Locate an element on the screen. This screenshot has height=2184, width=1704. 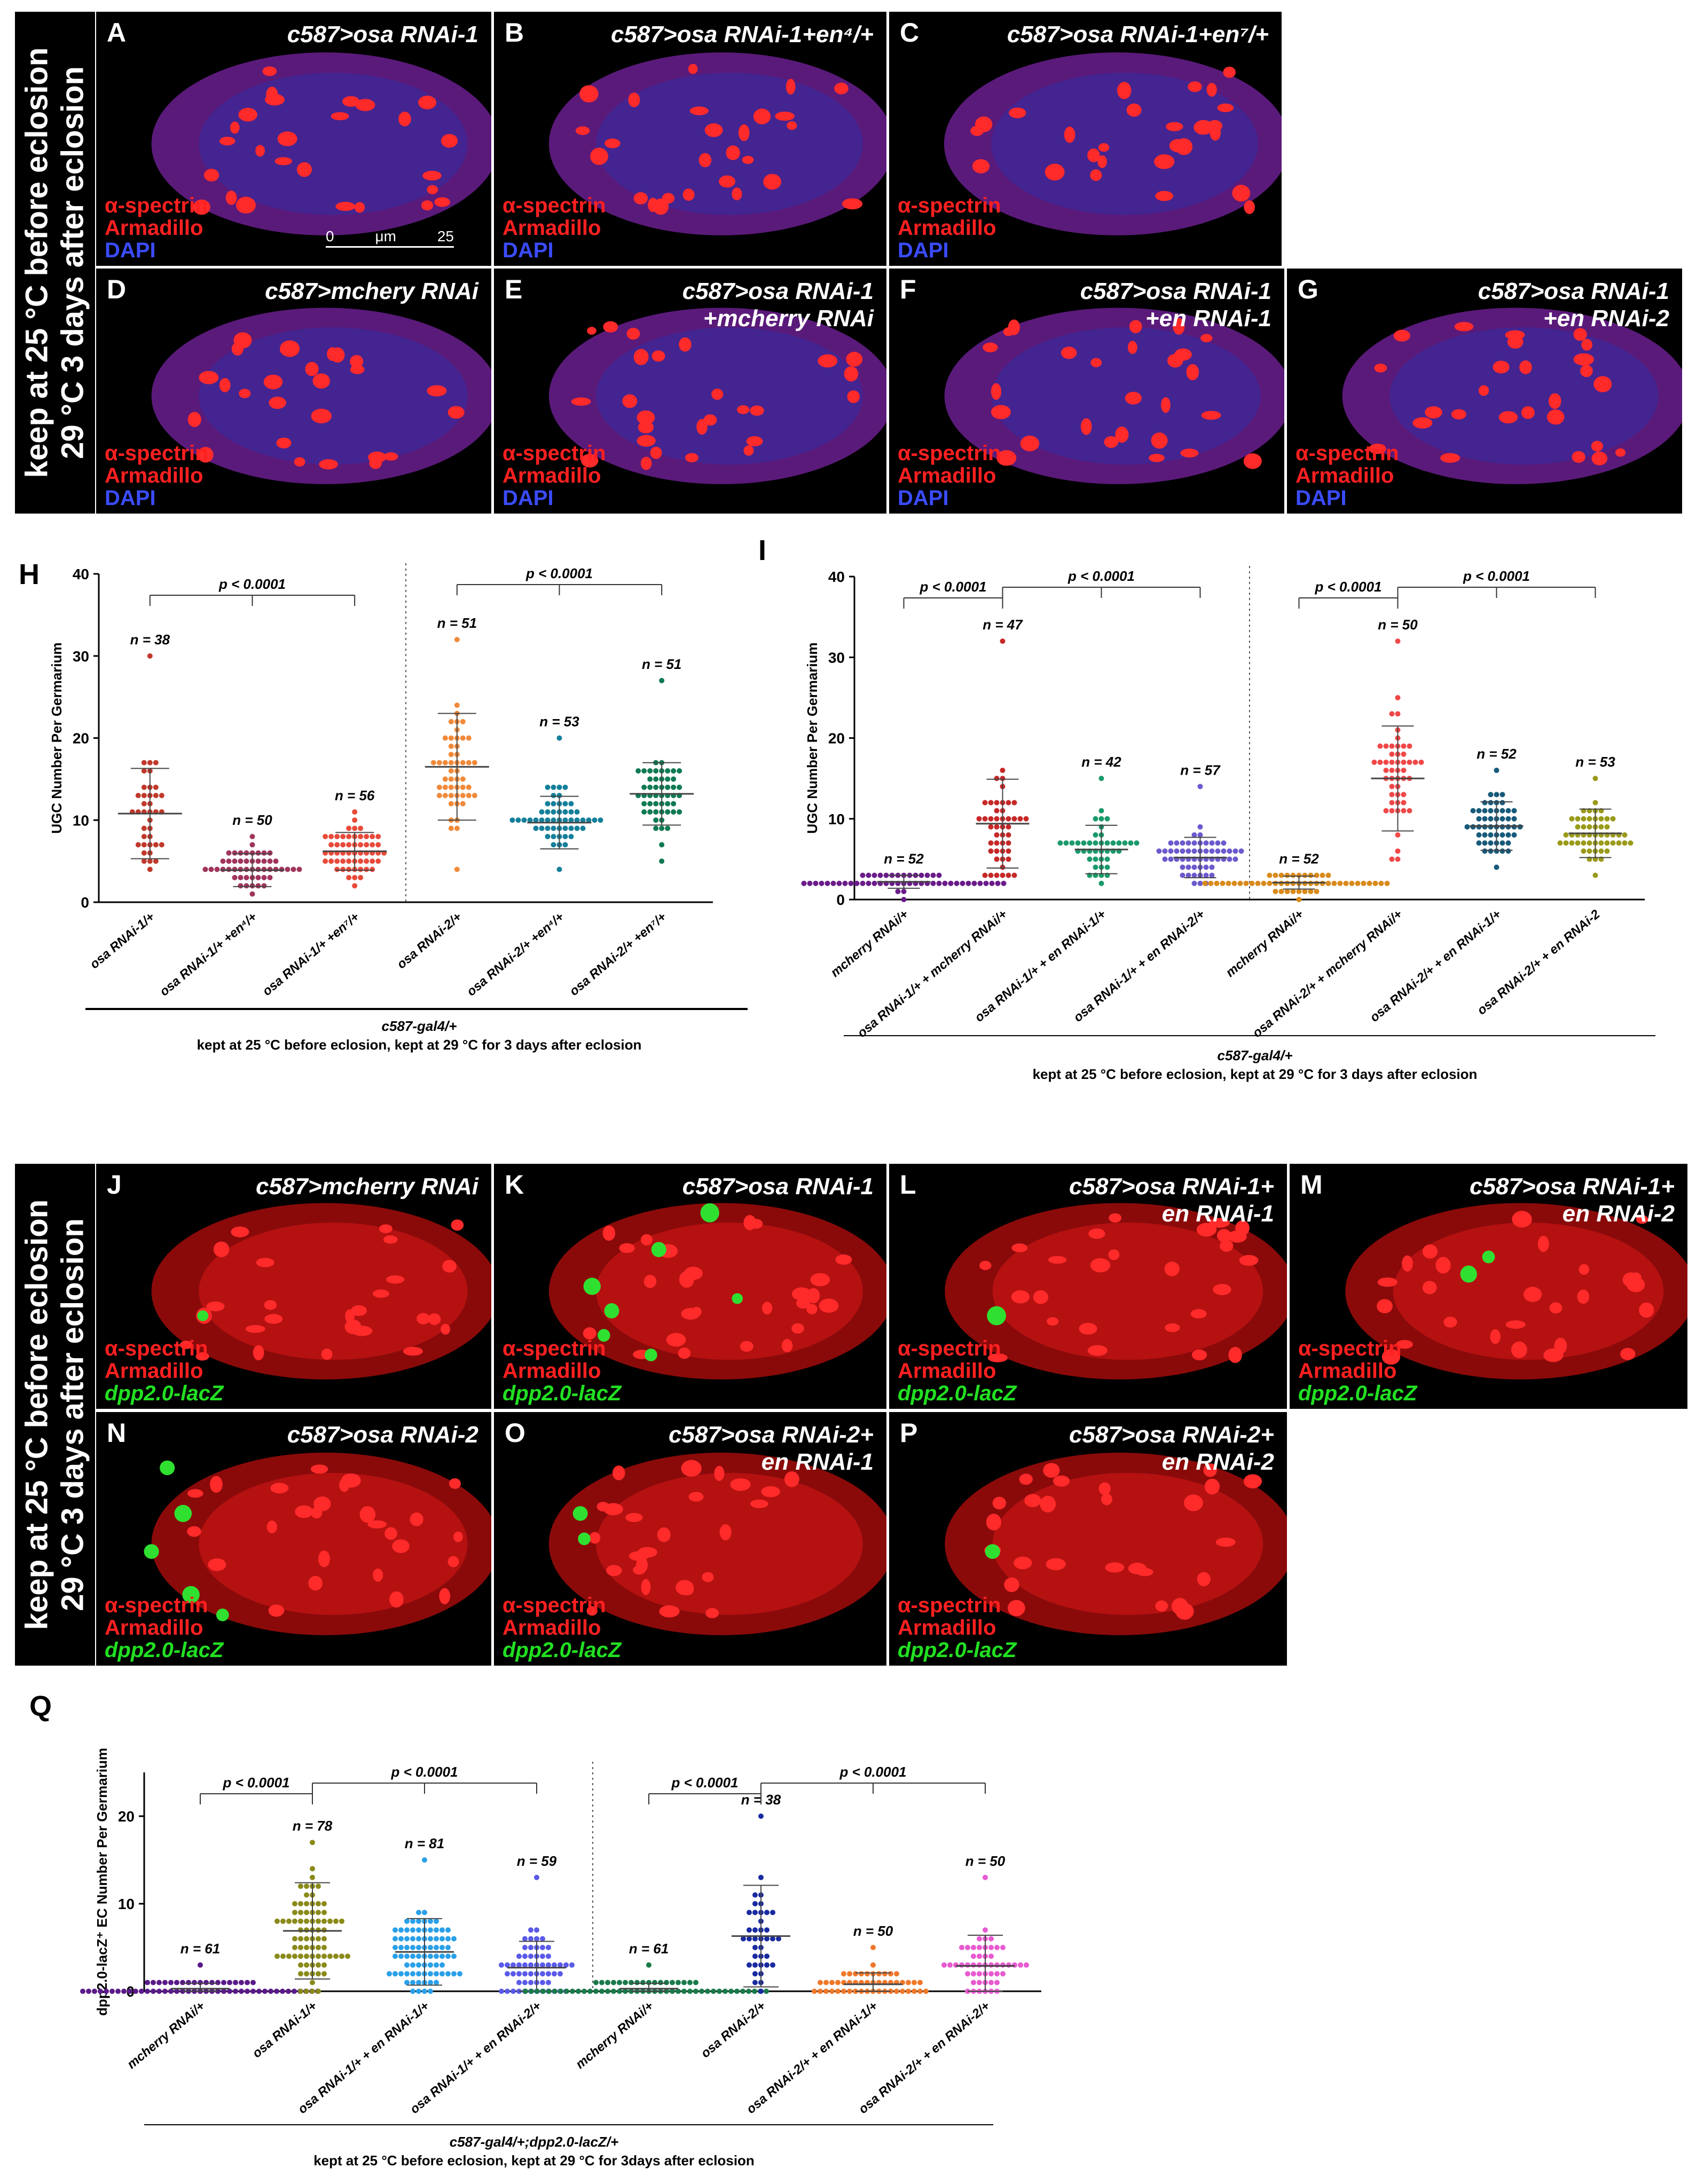
side-label-bottom-line1: keep at 25 °C before eclosion is located at coordinates (36, 1414).